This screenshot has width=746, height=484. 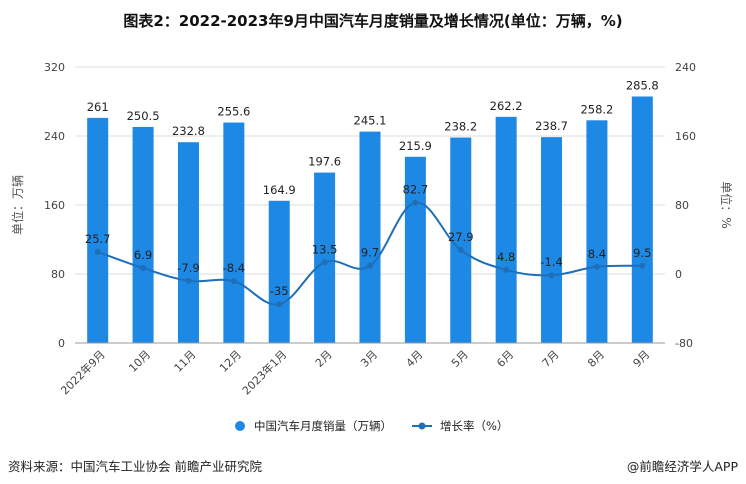 What do you see at coordinates (234, 268) in the screenshot?
I see `line-value-label: -8.4` at bounding box center [234, 268].